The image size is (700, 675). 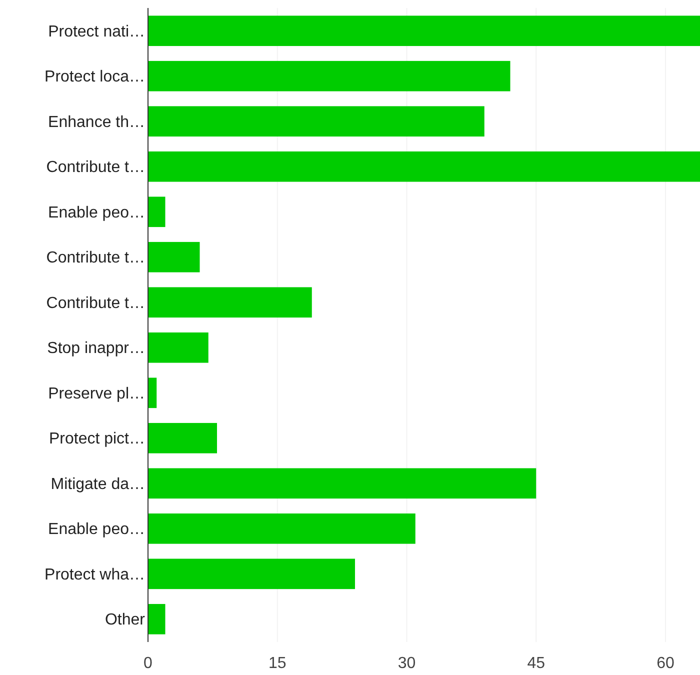 I want to click on x-tick-label: 30, so click(x=407, y=663).